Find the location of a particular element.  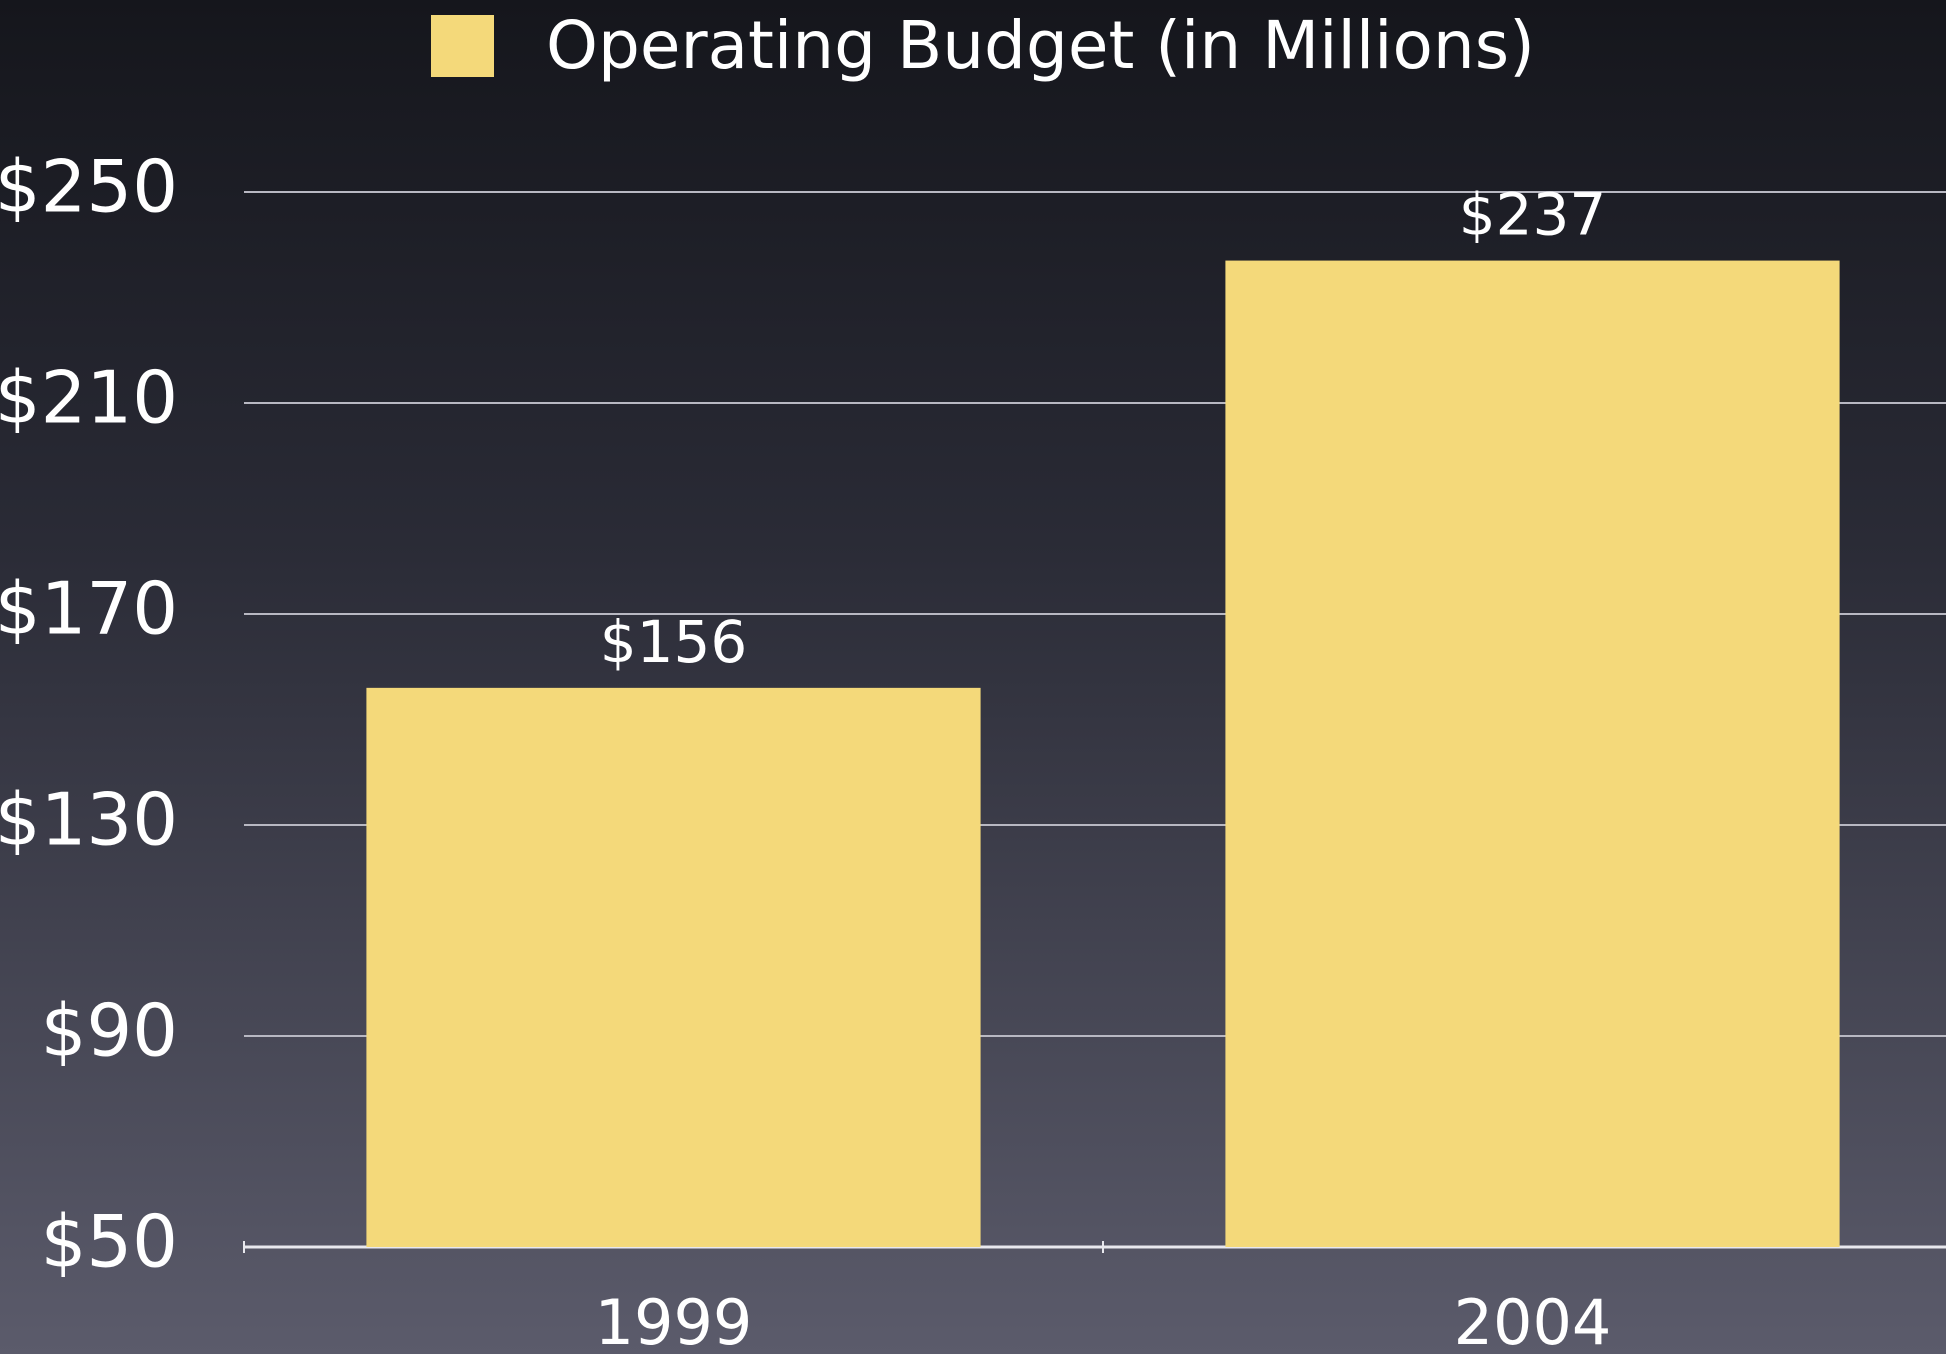

legend-label: Operating Budget (in Millions) is located at coordinates (1040, 45).